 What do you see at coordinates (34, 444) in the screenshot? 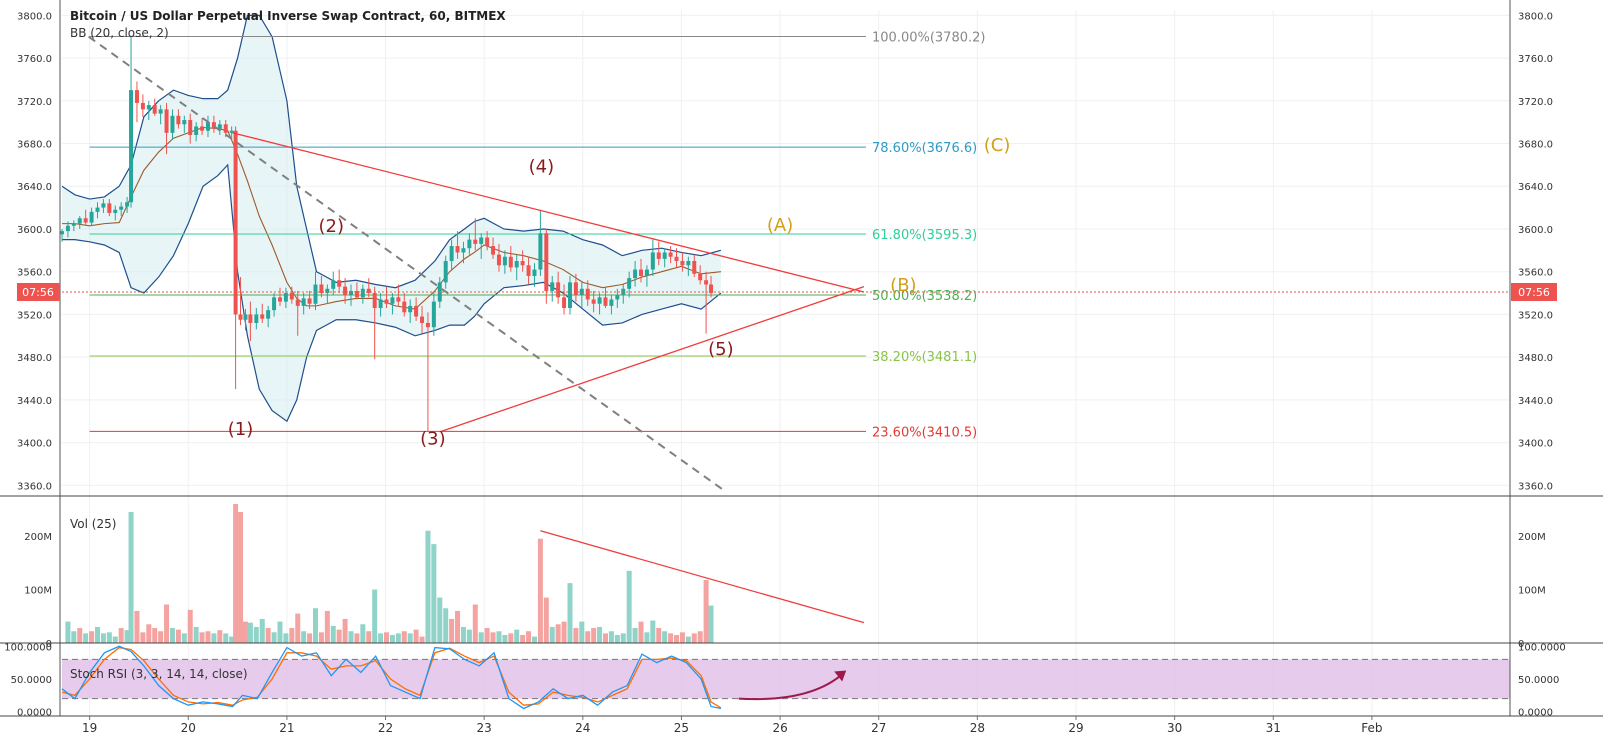
I see `y-tick-label-left: 3400.0` at bounding box center [34, 444].